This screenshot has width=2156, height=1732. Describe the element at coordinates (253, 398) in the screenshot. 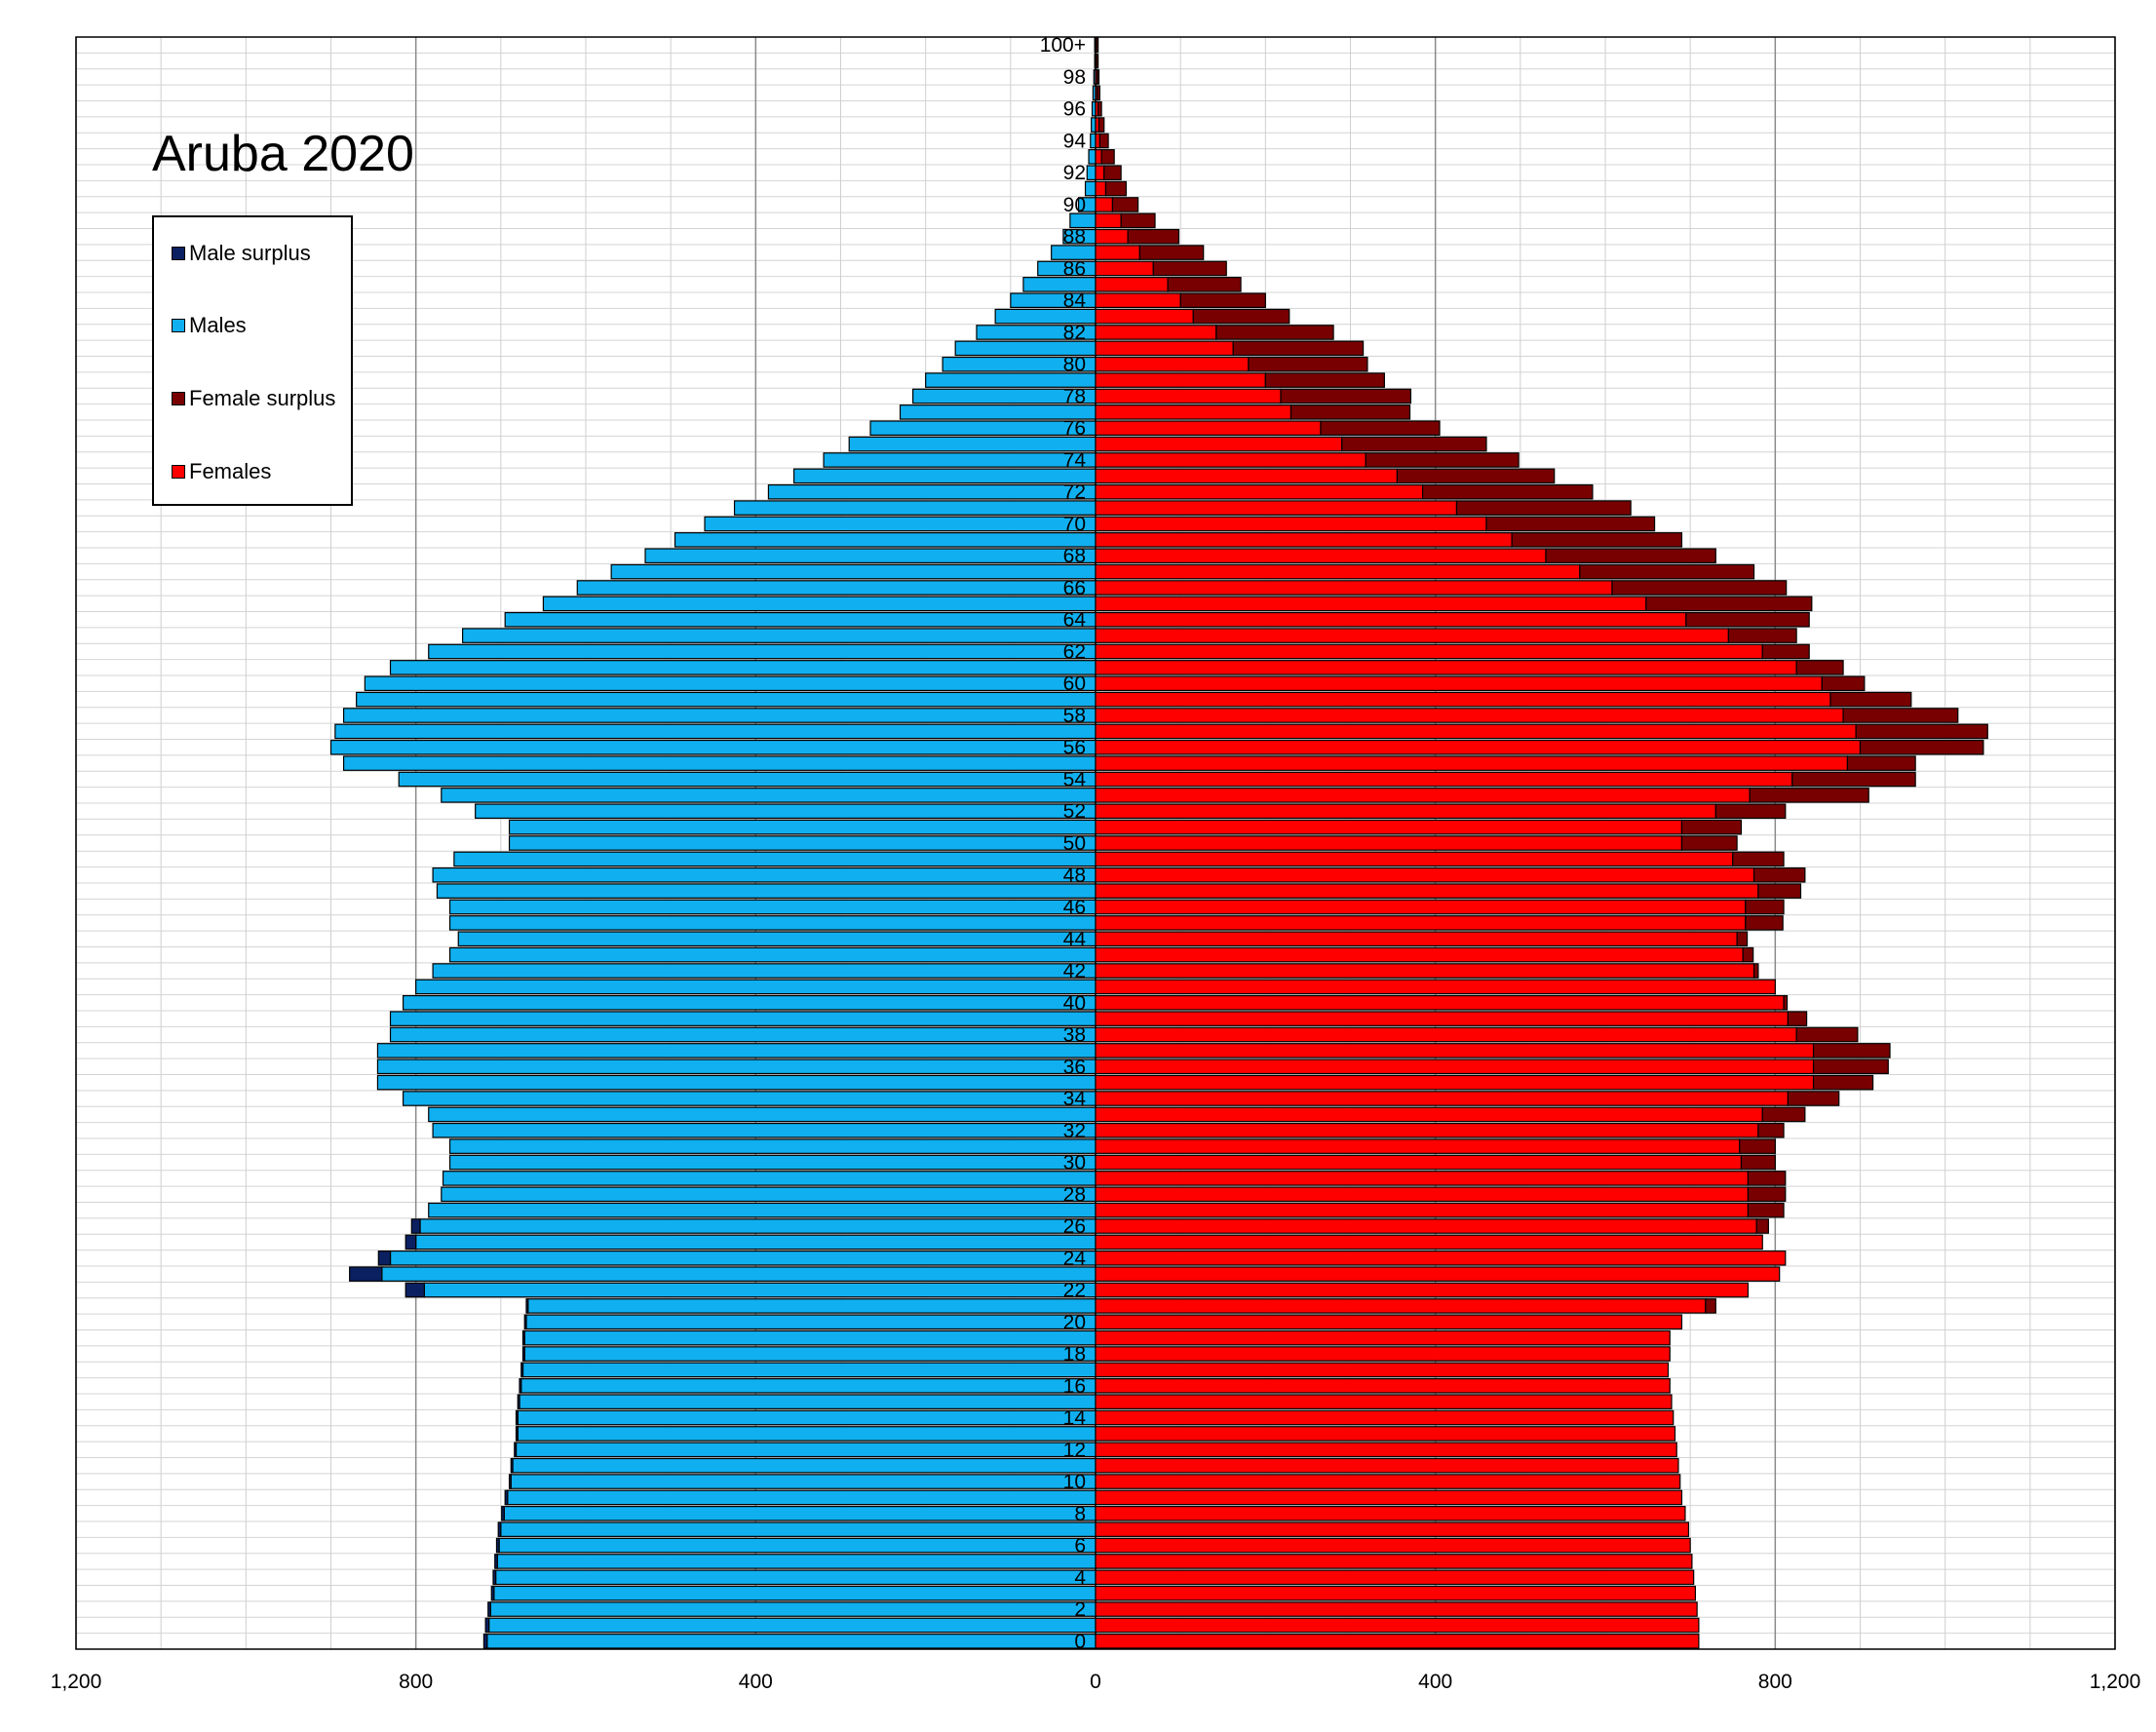

I see `legend-item-female-surplus: Female surplus` at that location.